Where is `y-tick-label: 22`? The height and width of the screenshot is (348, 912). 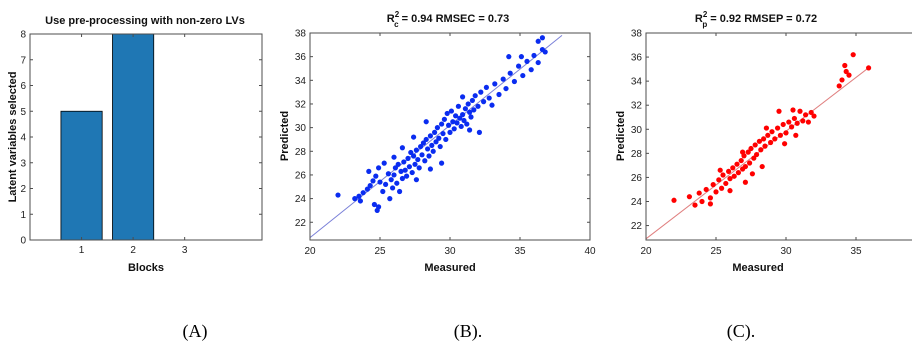 y-tick-label: 22 is located at coordinates (301, 223).